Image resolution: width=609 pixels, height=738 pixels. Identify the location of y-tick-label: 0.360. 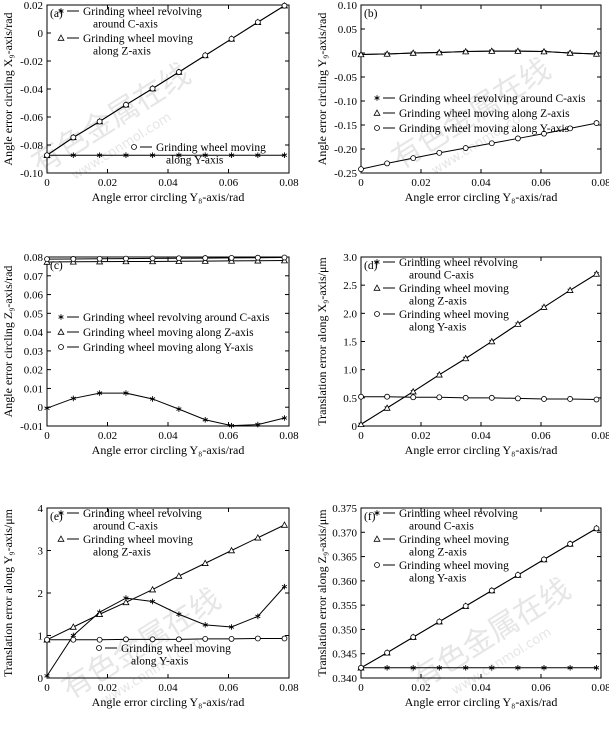
(344, 582).